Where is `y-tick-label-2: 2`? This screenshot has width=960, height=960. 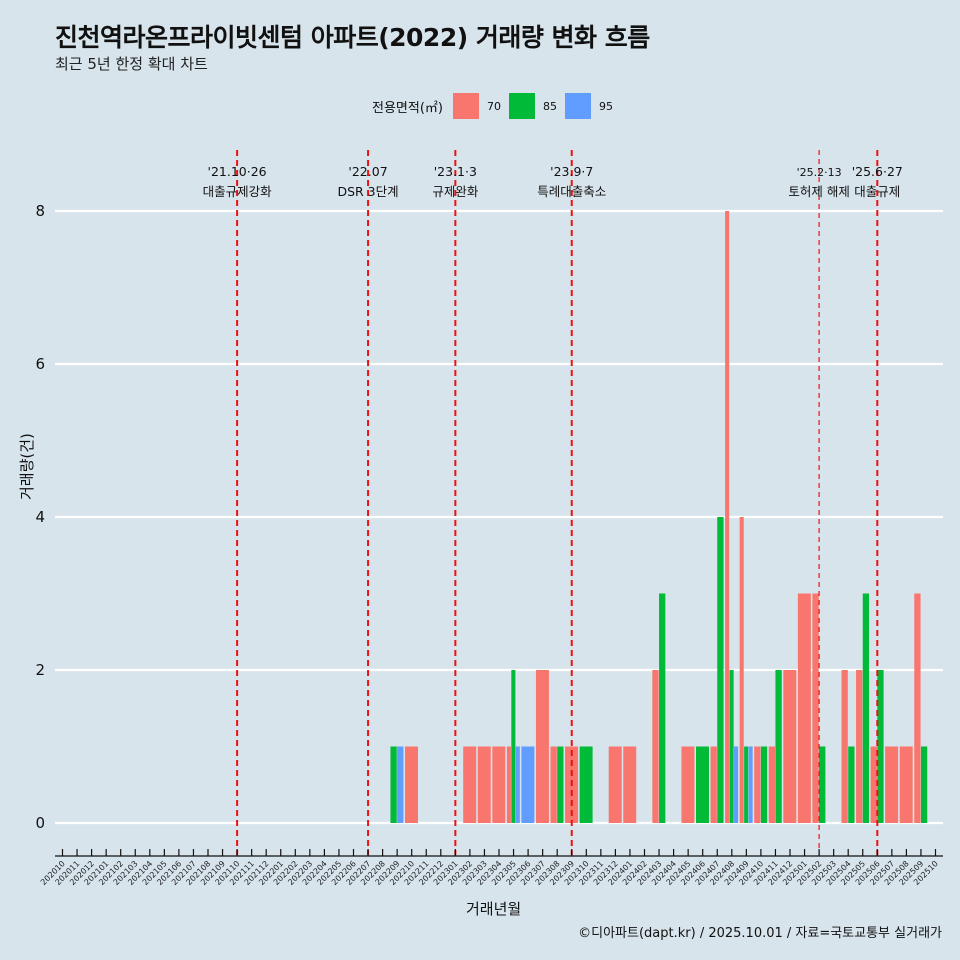
y-tick-label-2: 2 is located at coordinates (40, 670).